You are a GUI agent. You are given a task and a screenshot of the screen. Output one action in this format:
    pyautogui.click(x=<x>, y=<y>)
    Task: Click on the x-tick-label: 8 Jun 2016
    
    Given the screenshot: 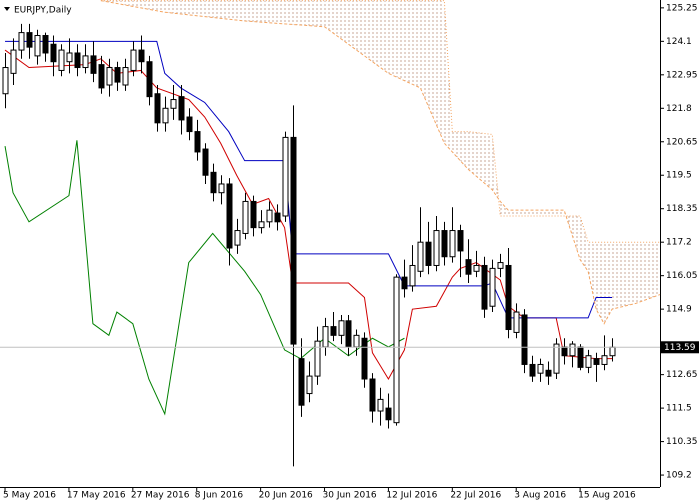 What is the action you would take?
    pyautogui.click(x=219, y=496)
    